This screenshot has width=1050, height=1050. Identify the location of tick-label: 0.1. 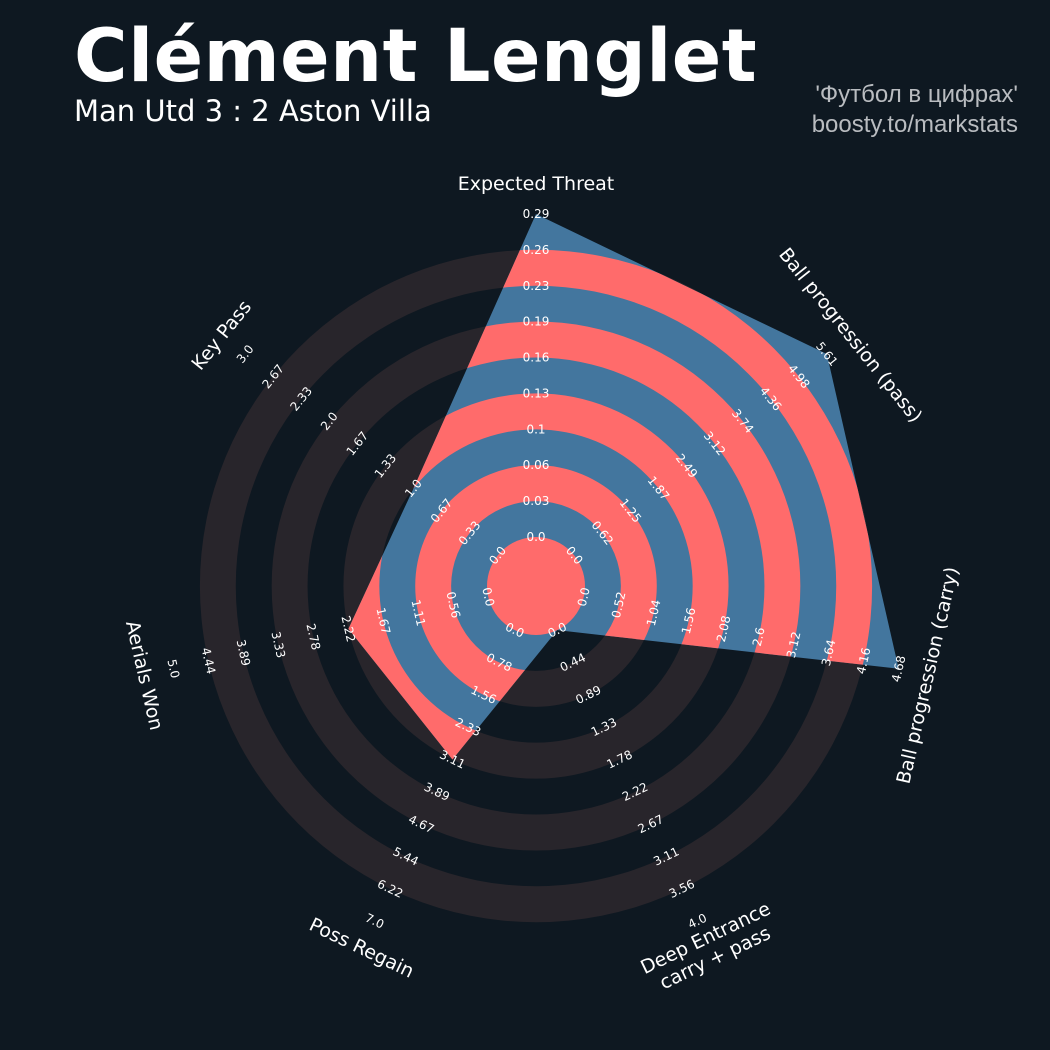
(535, 429).